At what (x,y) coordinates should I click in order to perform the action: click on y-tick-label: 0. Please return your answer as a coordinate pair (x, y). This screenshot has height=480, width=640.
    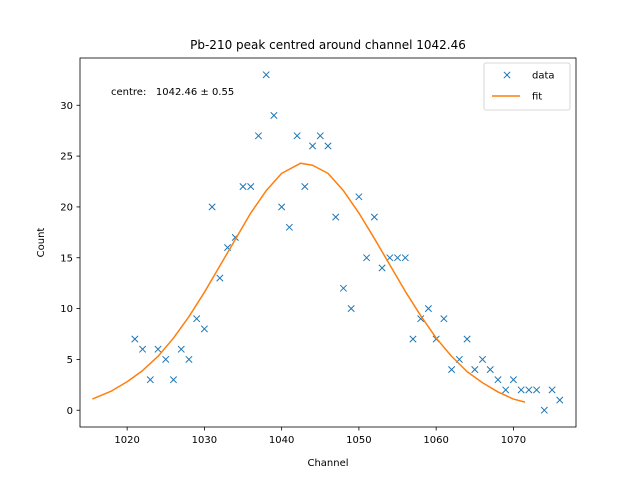
    Looking at the image, I should click on (70, 411).